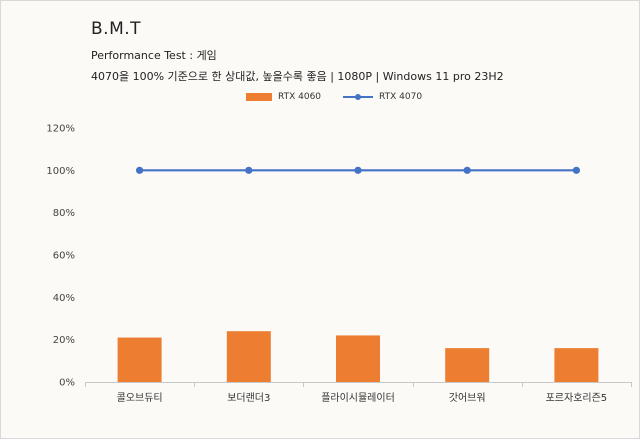 The image size is (640, 439). Describe the element at coordinates (64, 340) in the screenshot. I see `y-tick-label: 20%` at that location.